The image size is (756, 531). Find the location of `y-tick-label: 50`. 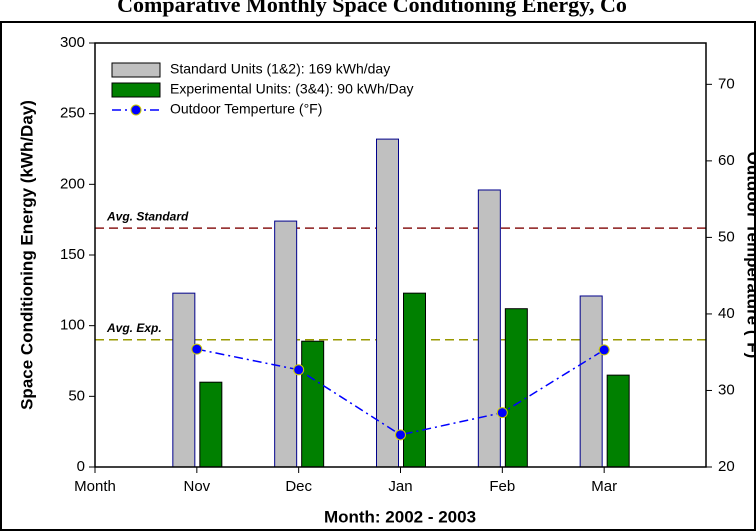

y-tick-label: 50 is located at coordinates (76, 395).